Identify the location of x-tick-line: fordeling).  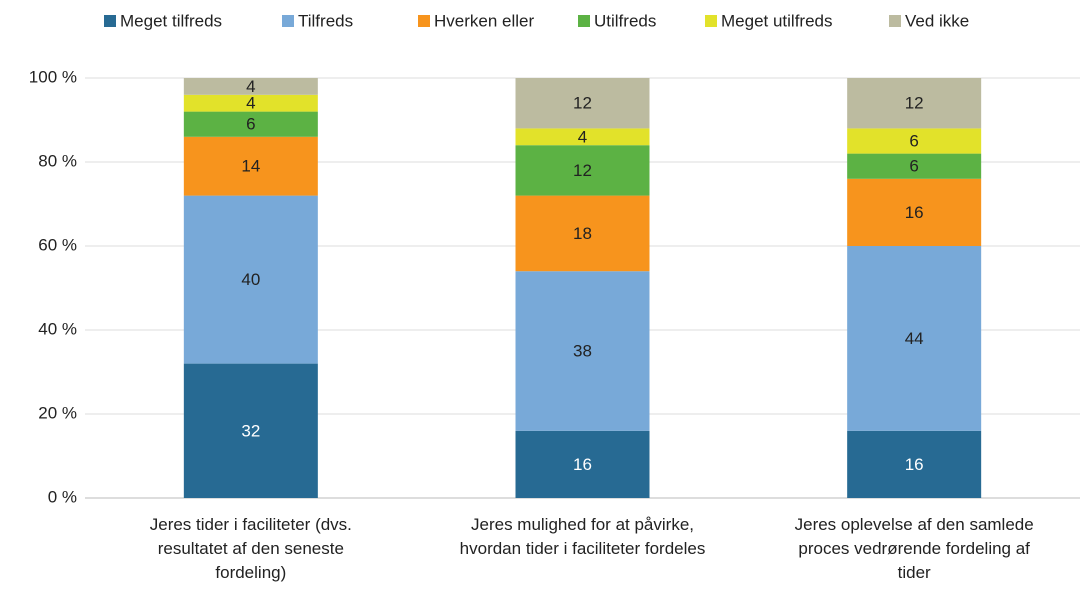
(250, 572).